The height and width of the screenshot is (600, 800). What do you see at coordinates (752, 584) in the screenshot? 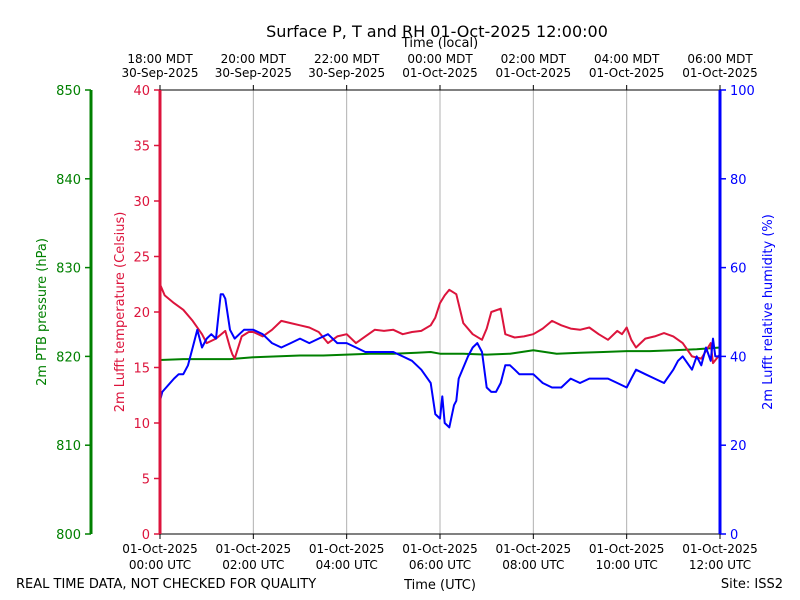
I see `site-label: Site: ISS2` at bounding box center [752, 584].